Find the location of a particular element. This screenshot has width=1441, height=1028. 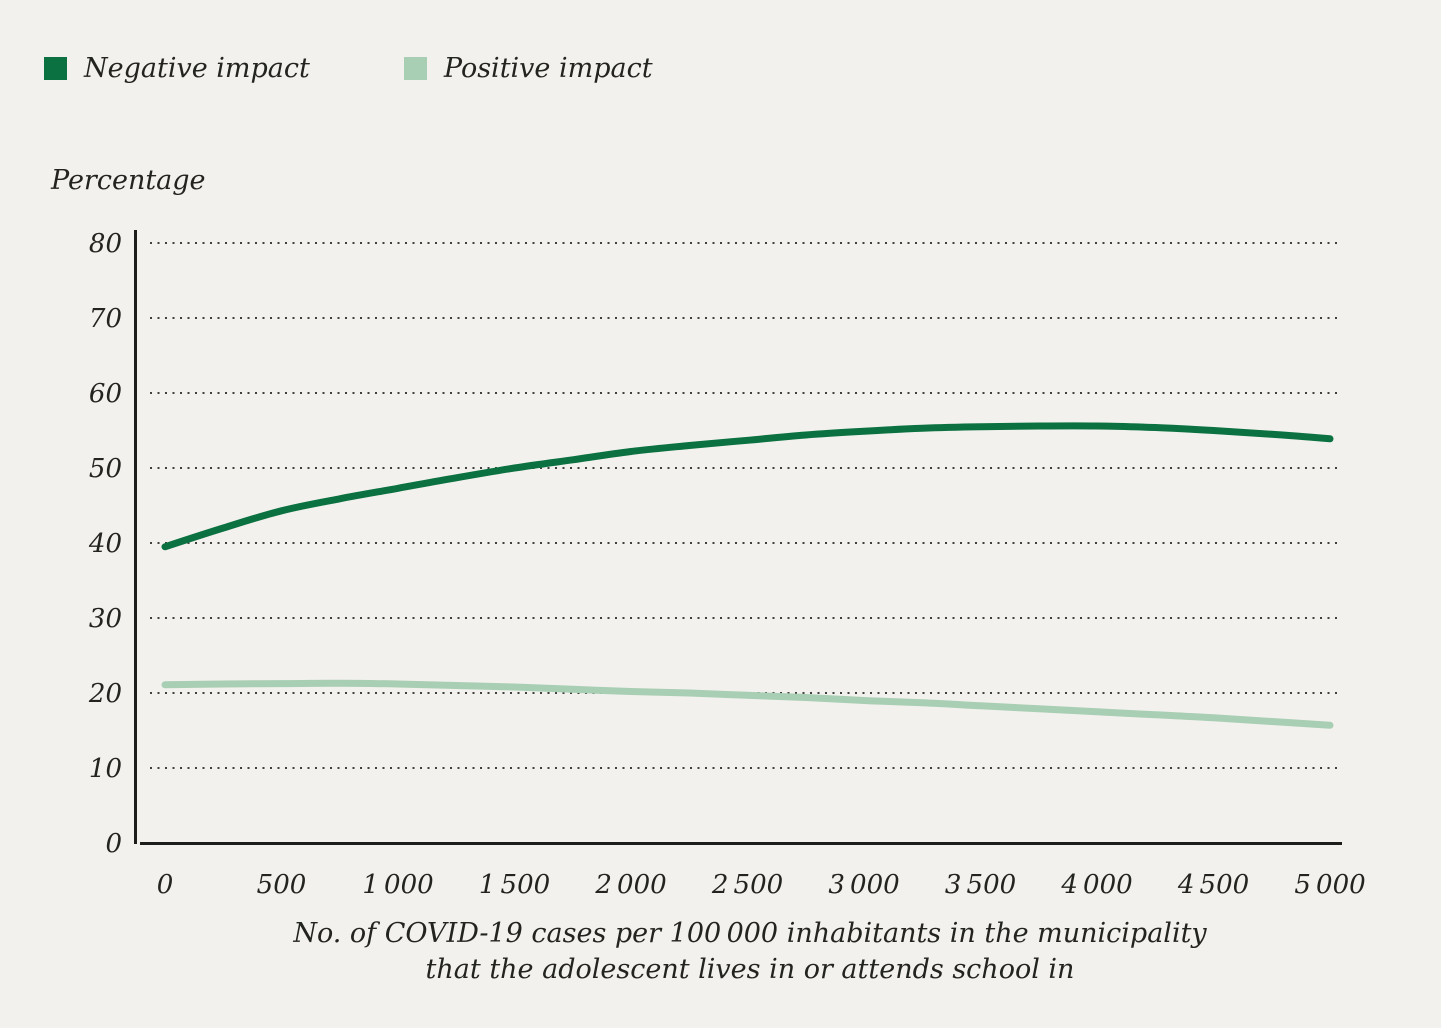

legend-item-positive-impact: Positive impact is located at coordinates (528, 68).